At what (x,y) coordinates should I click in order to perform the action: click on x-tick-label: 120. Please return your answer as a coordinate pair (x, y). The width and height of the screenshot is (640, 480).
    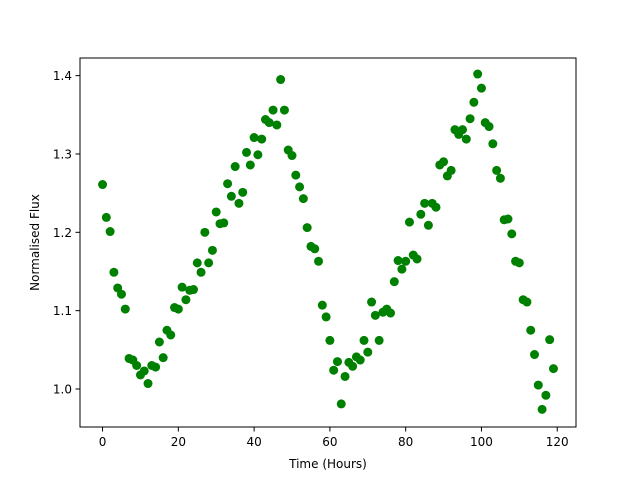
    Looking at the image, I should click on (557, 442).